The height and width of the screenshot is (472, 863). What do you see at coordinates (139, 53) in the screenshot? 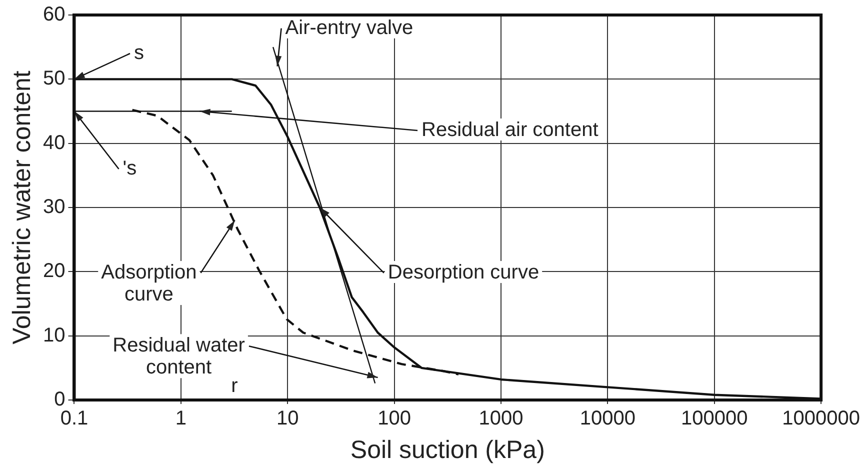
I see `annotation: s` at bounding box center [139, 53].